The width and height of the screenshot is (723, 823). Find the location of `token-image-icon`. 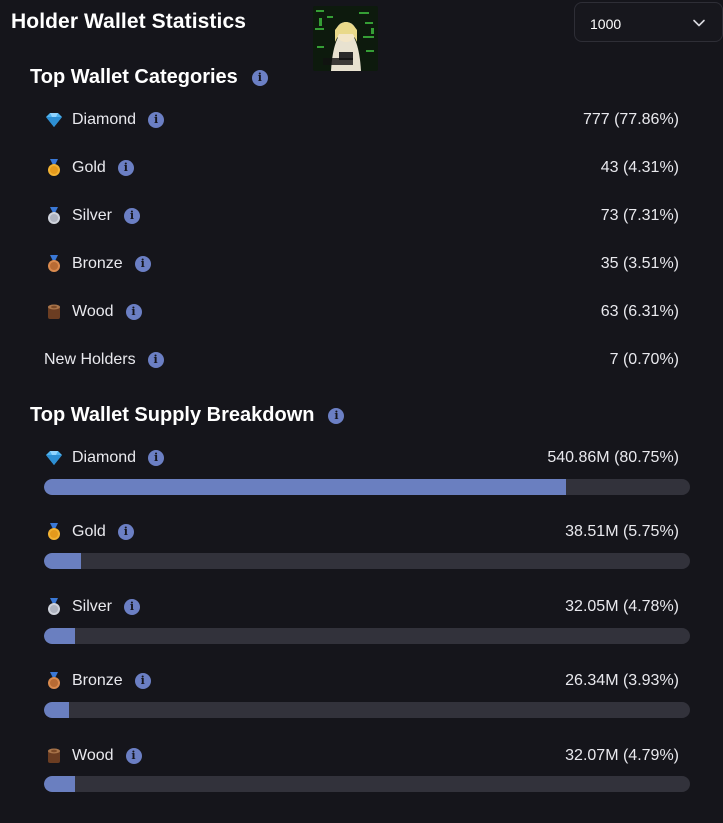

token-image-icon is located at coordinates (345, 38).